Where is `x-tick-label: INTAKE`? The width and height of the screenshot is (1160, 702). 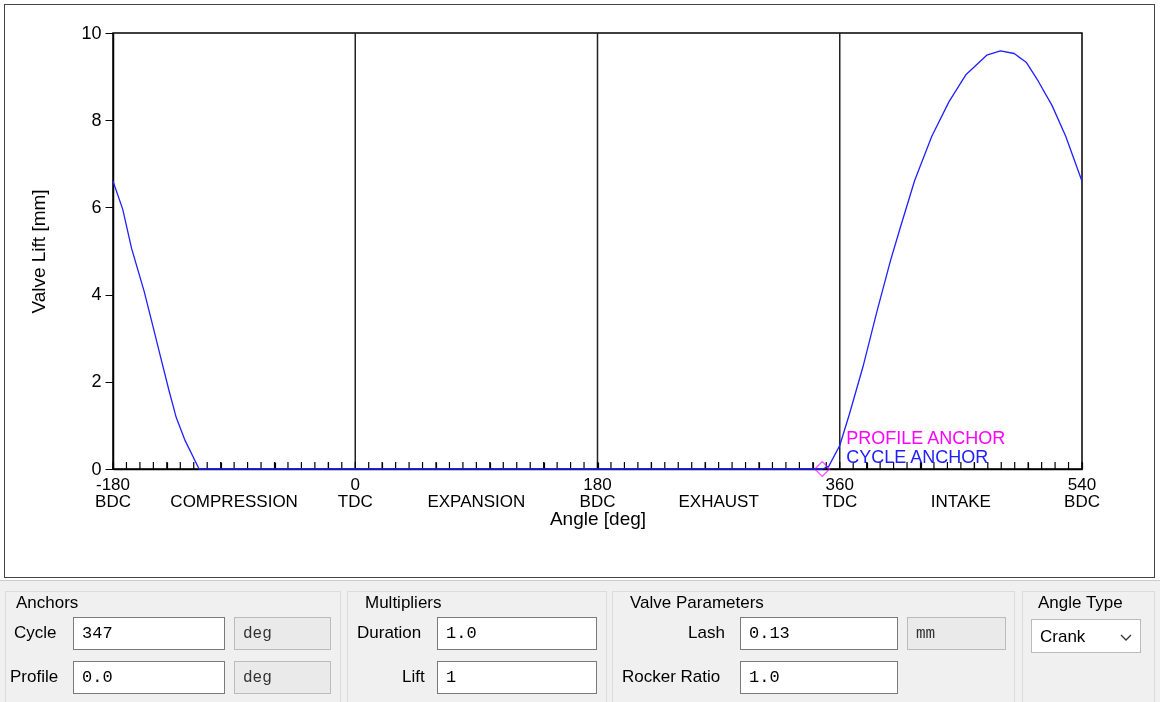 x-tick-label: INTAKE is located at coordinates (960, 501).